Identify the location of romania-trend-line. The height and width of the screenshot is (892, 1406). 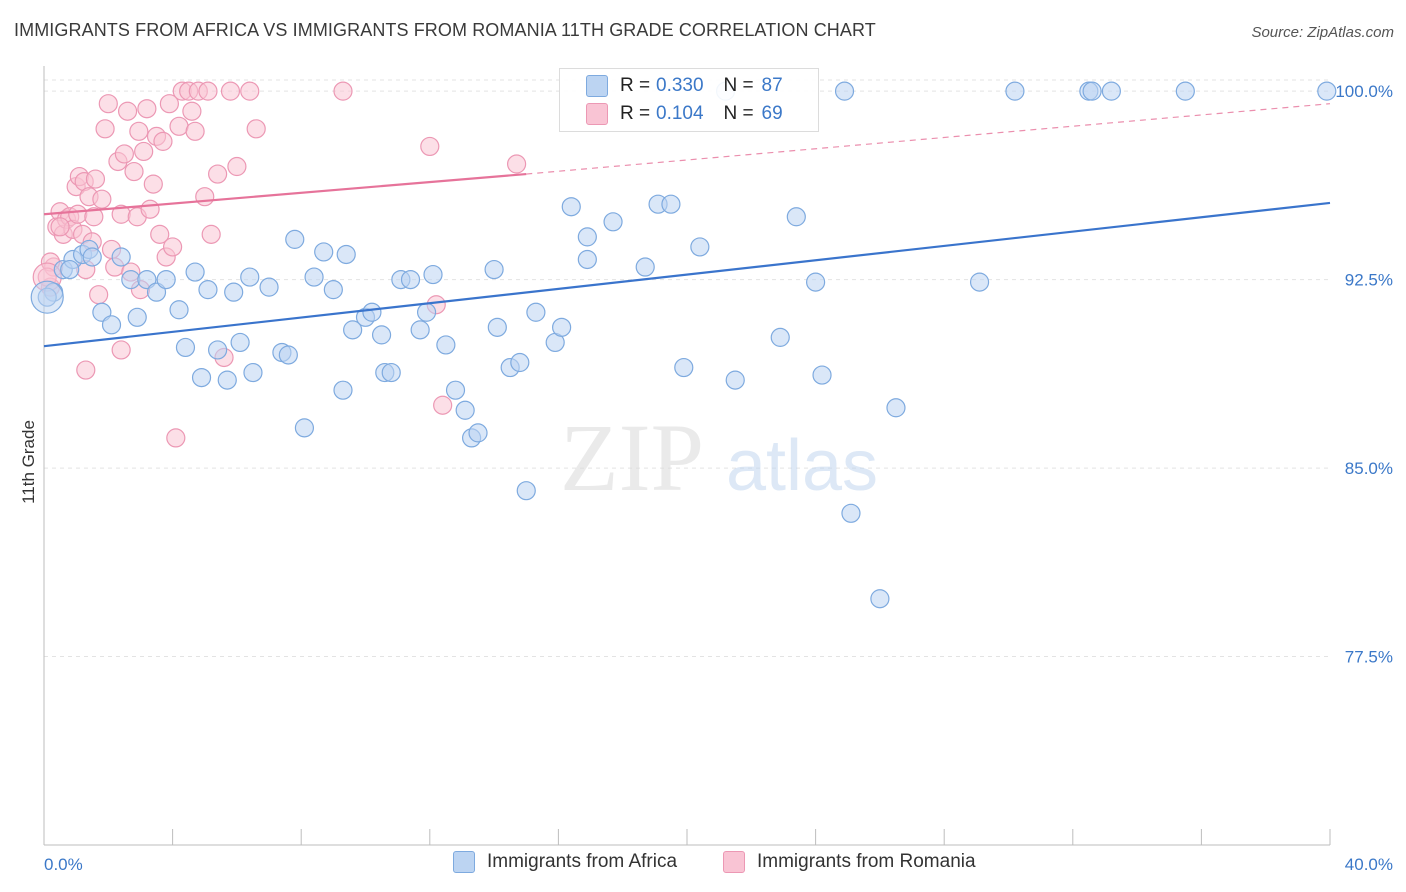
(285, 194).